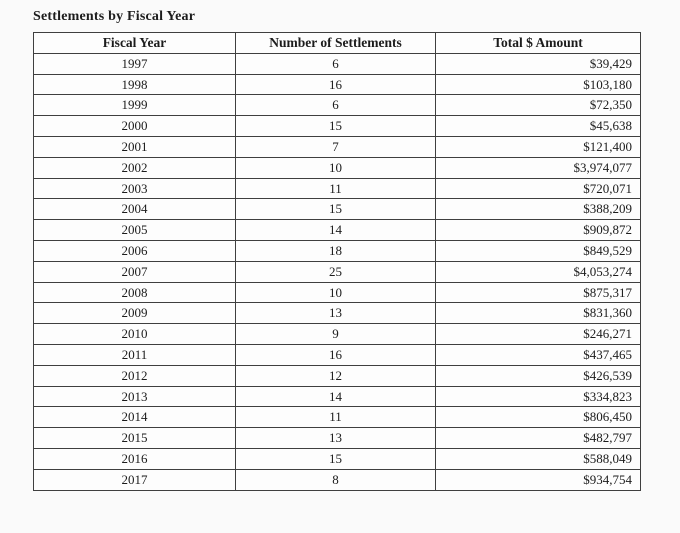 This screenshot has height=533, width=680. What do you see at coordinates (538, 354) in the screenshot?
I see `total-amount-cell: $437,465` at bounding box center [538, 354].